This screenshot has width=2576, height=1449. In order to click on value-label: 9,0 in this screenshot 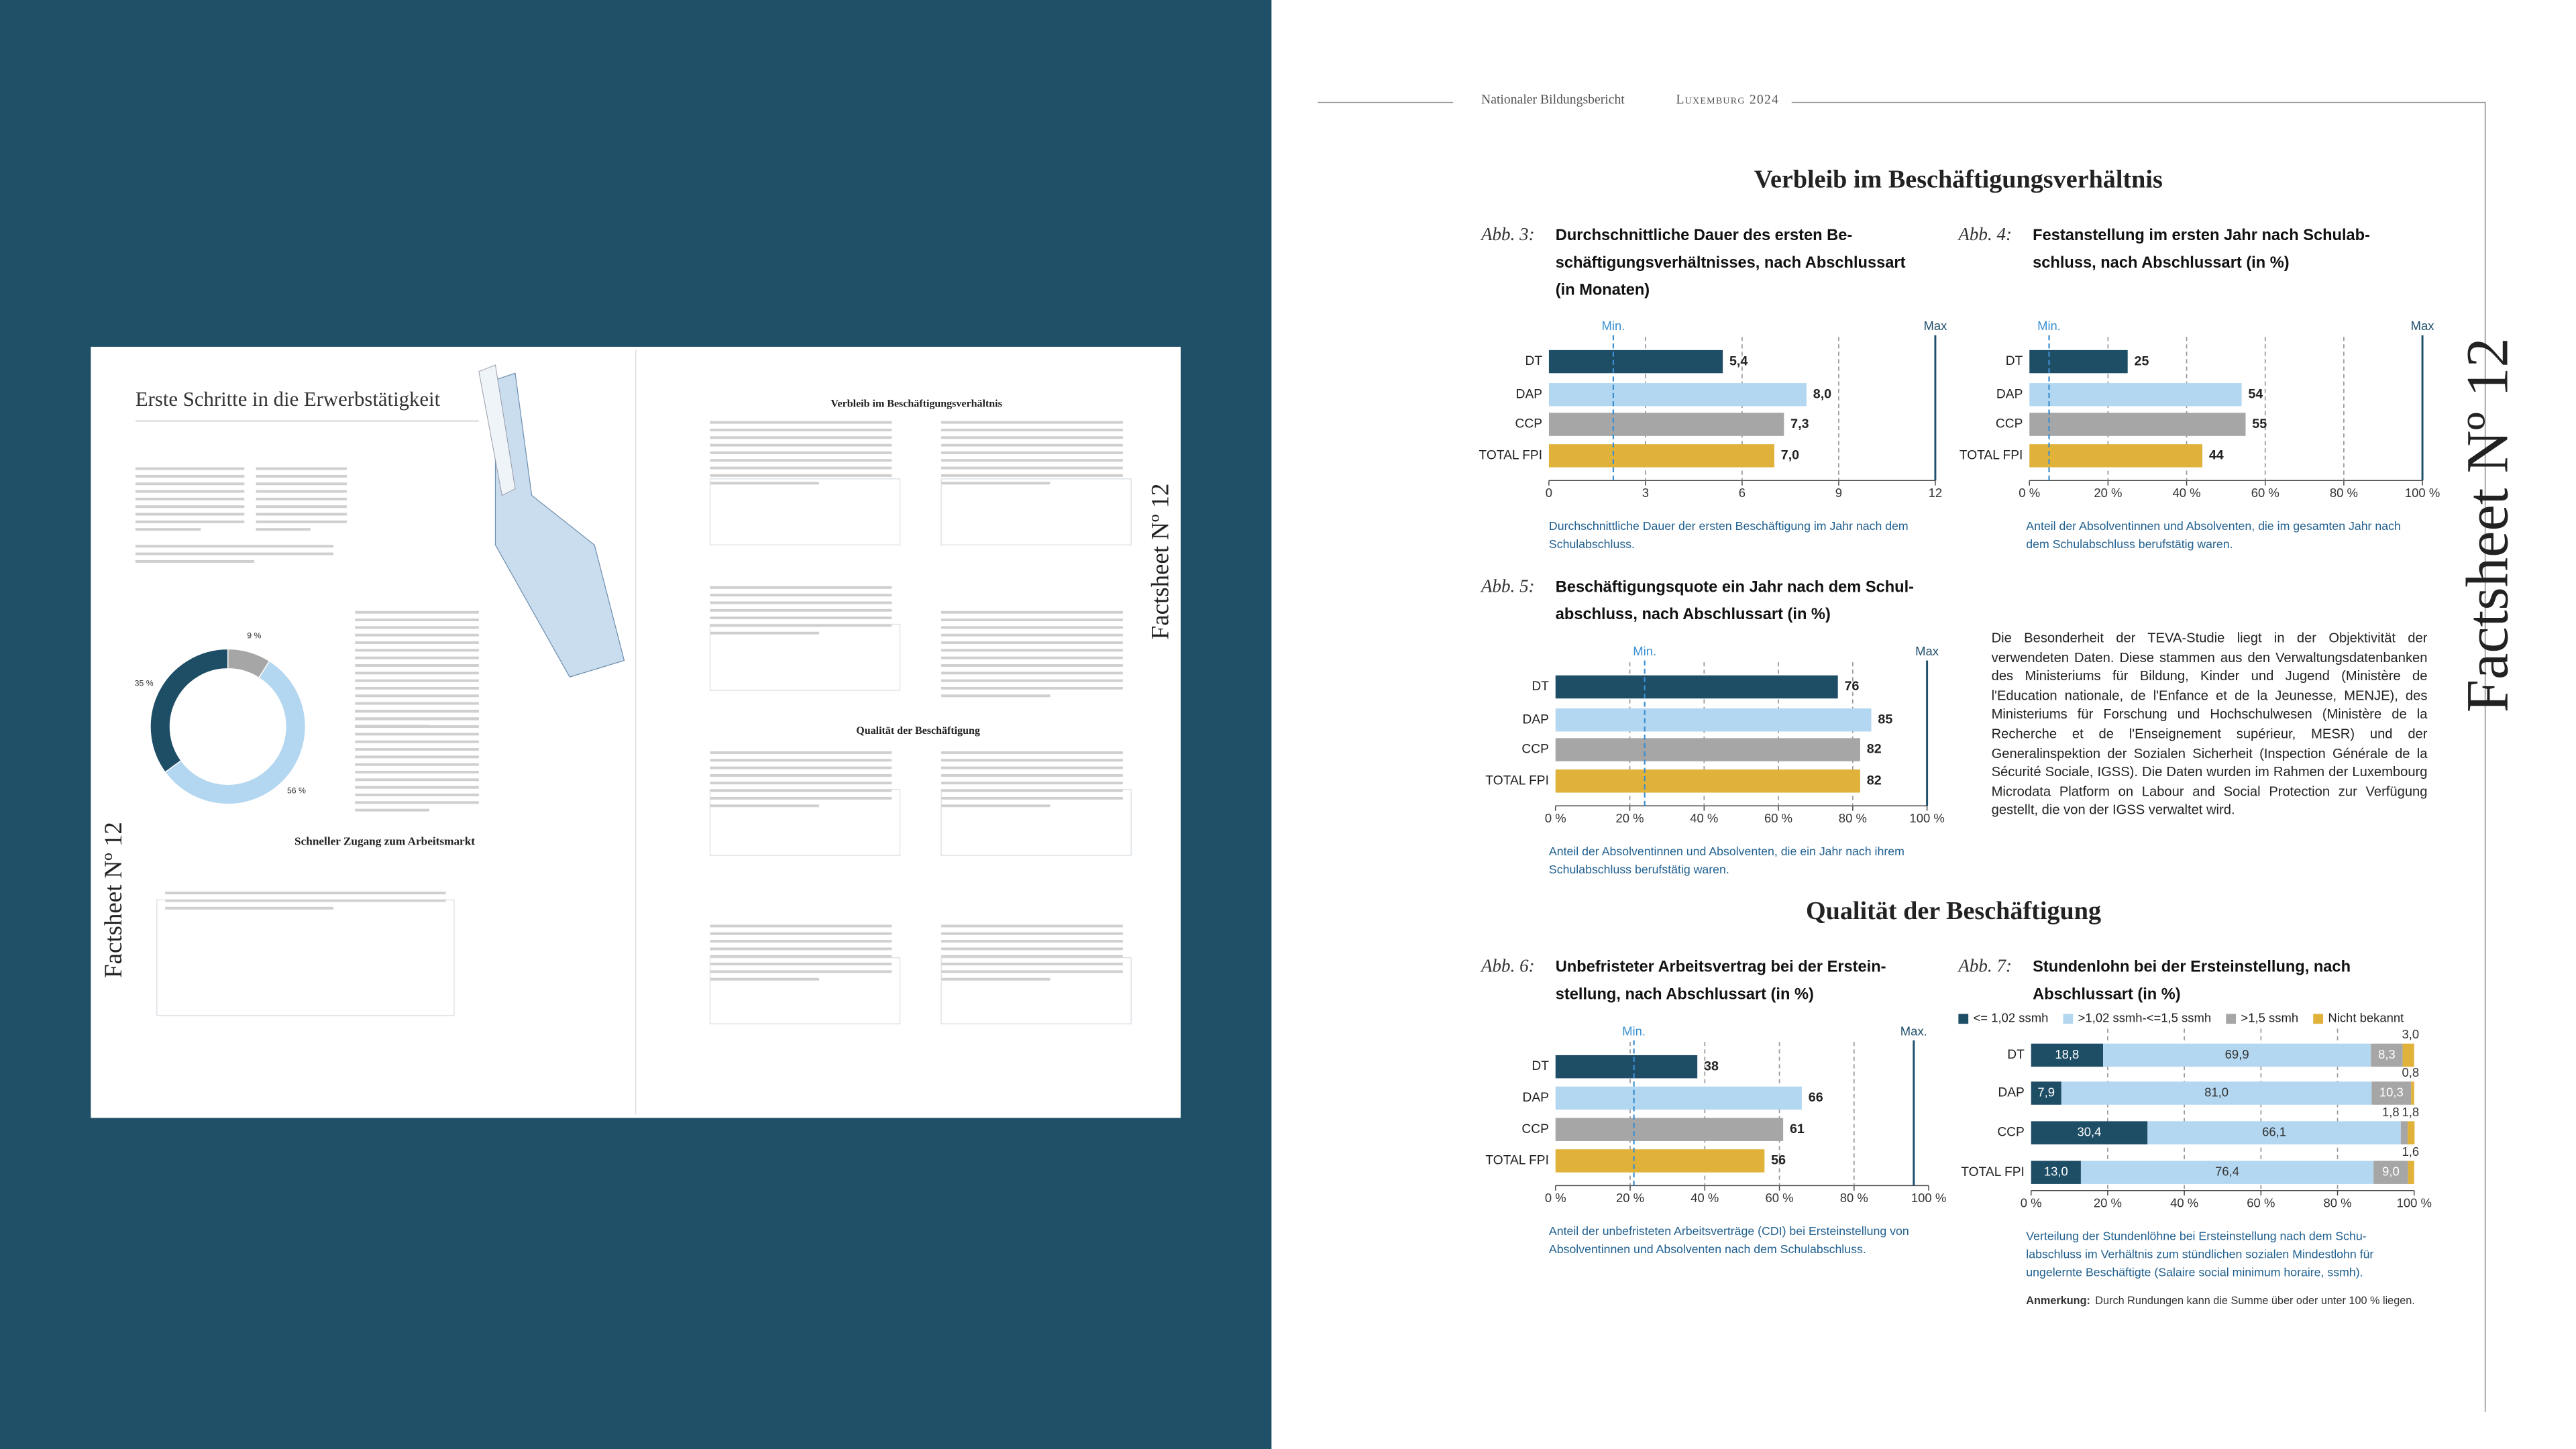, I will do `click(2391, 1172)`.